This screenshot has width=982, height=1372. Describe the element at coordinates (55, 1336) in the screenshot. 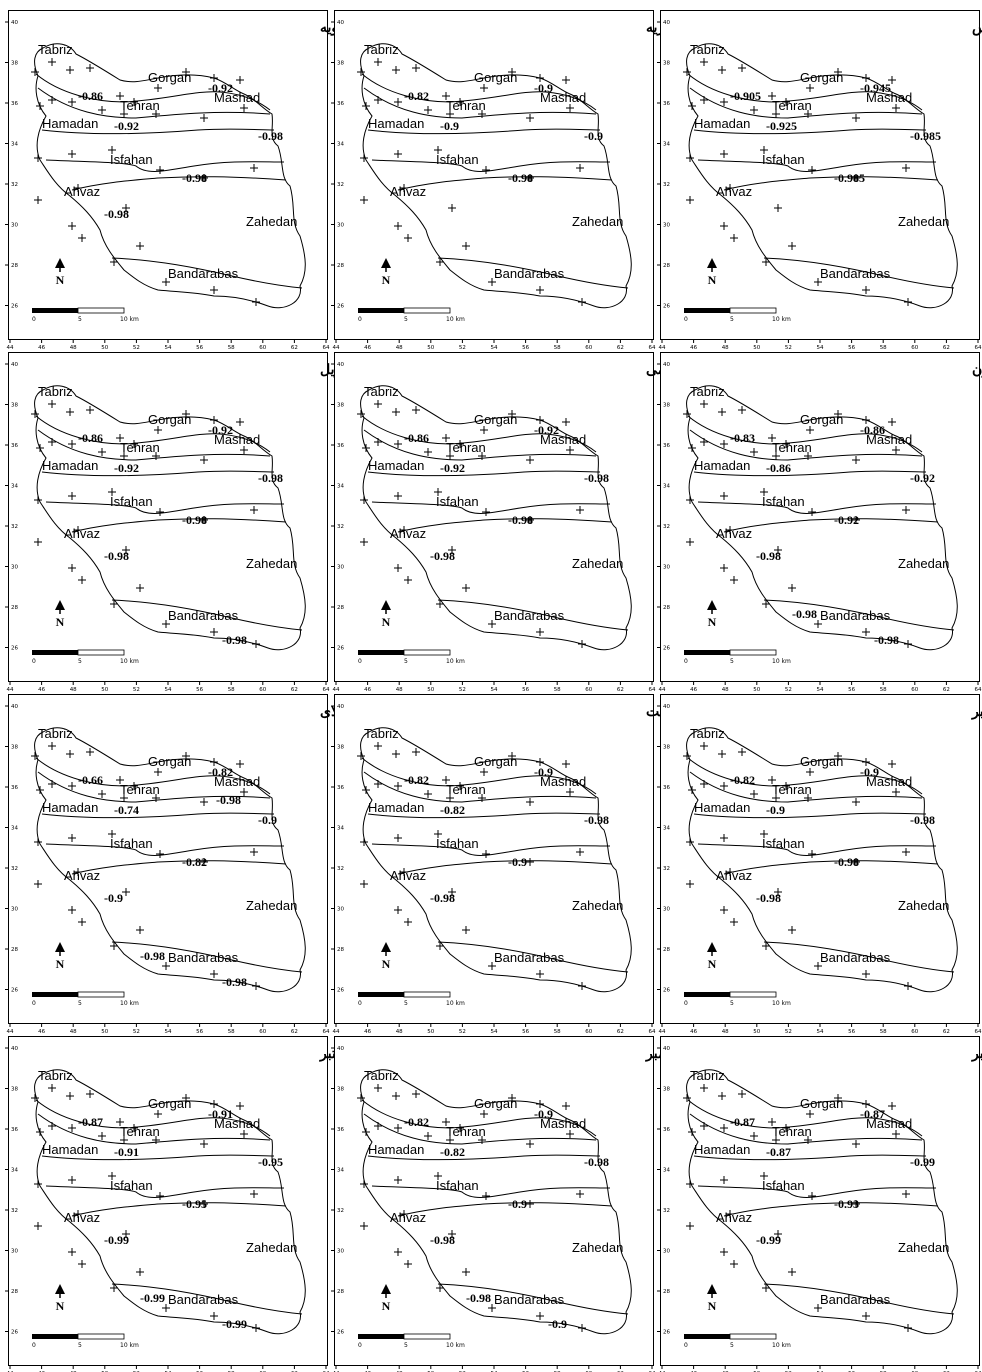

I see `scale-bar-dark` at that location.